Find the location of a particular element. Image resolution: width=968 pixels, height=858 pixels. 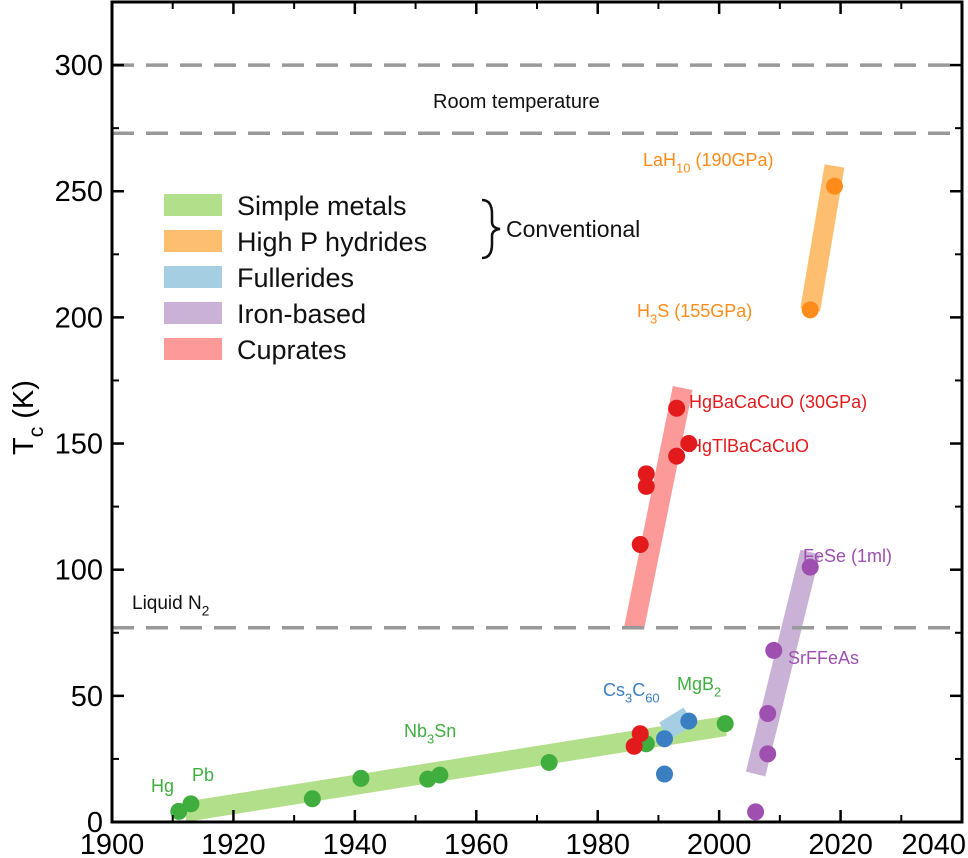

annotation-h3s-part: S (155GPa) is located at coordinates (704, 311).